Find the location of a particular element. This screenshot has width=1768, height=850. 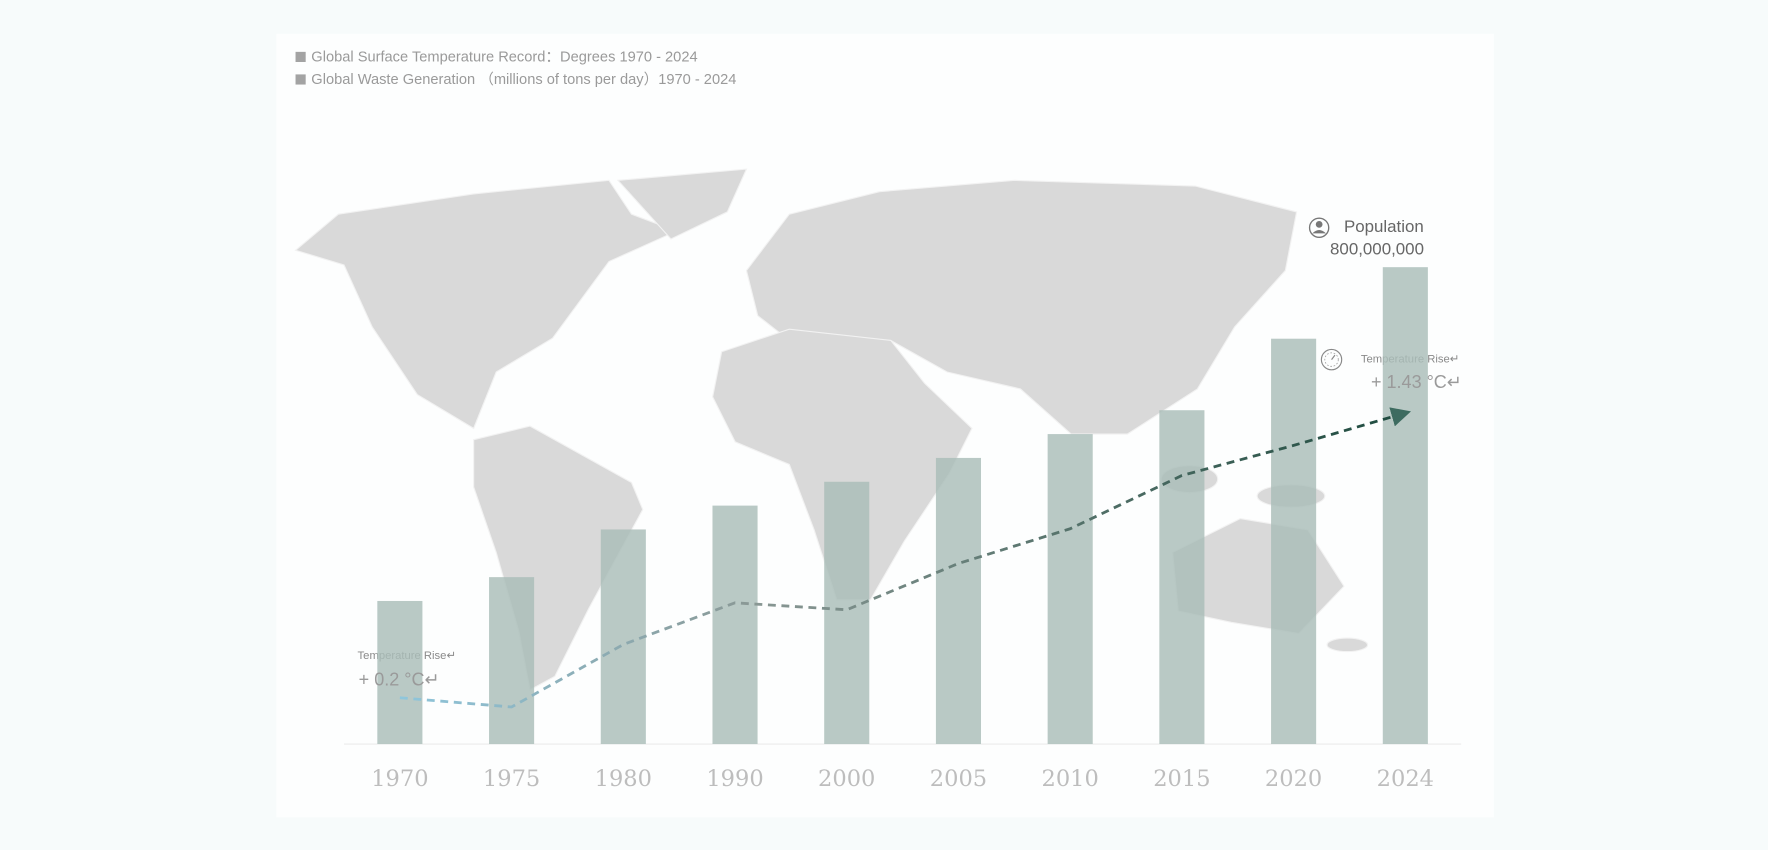

x-tick-label: 1990 is located at coordinates (734, 779).